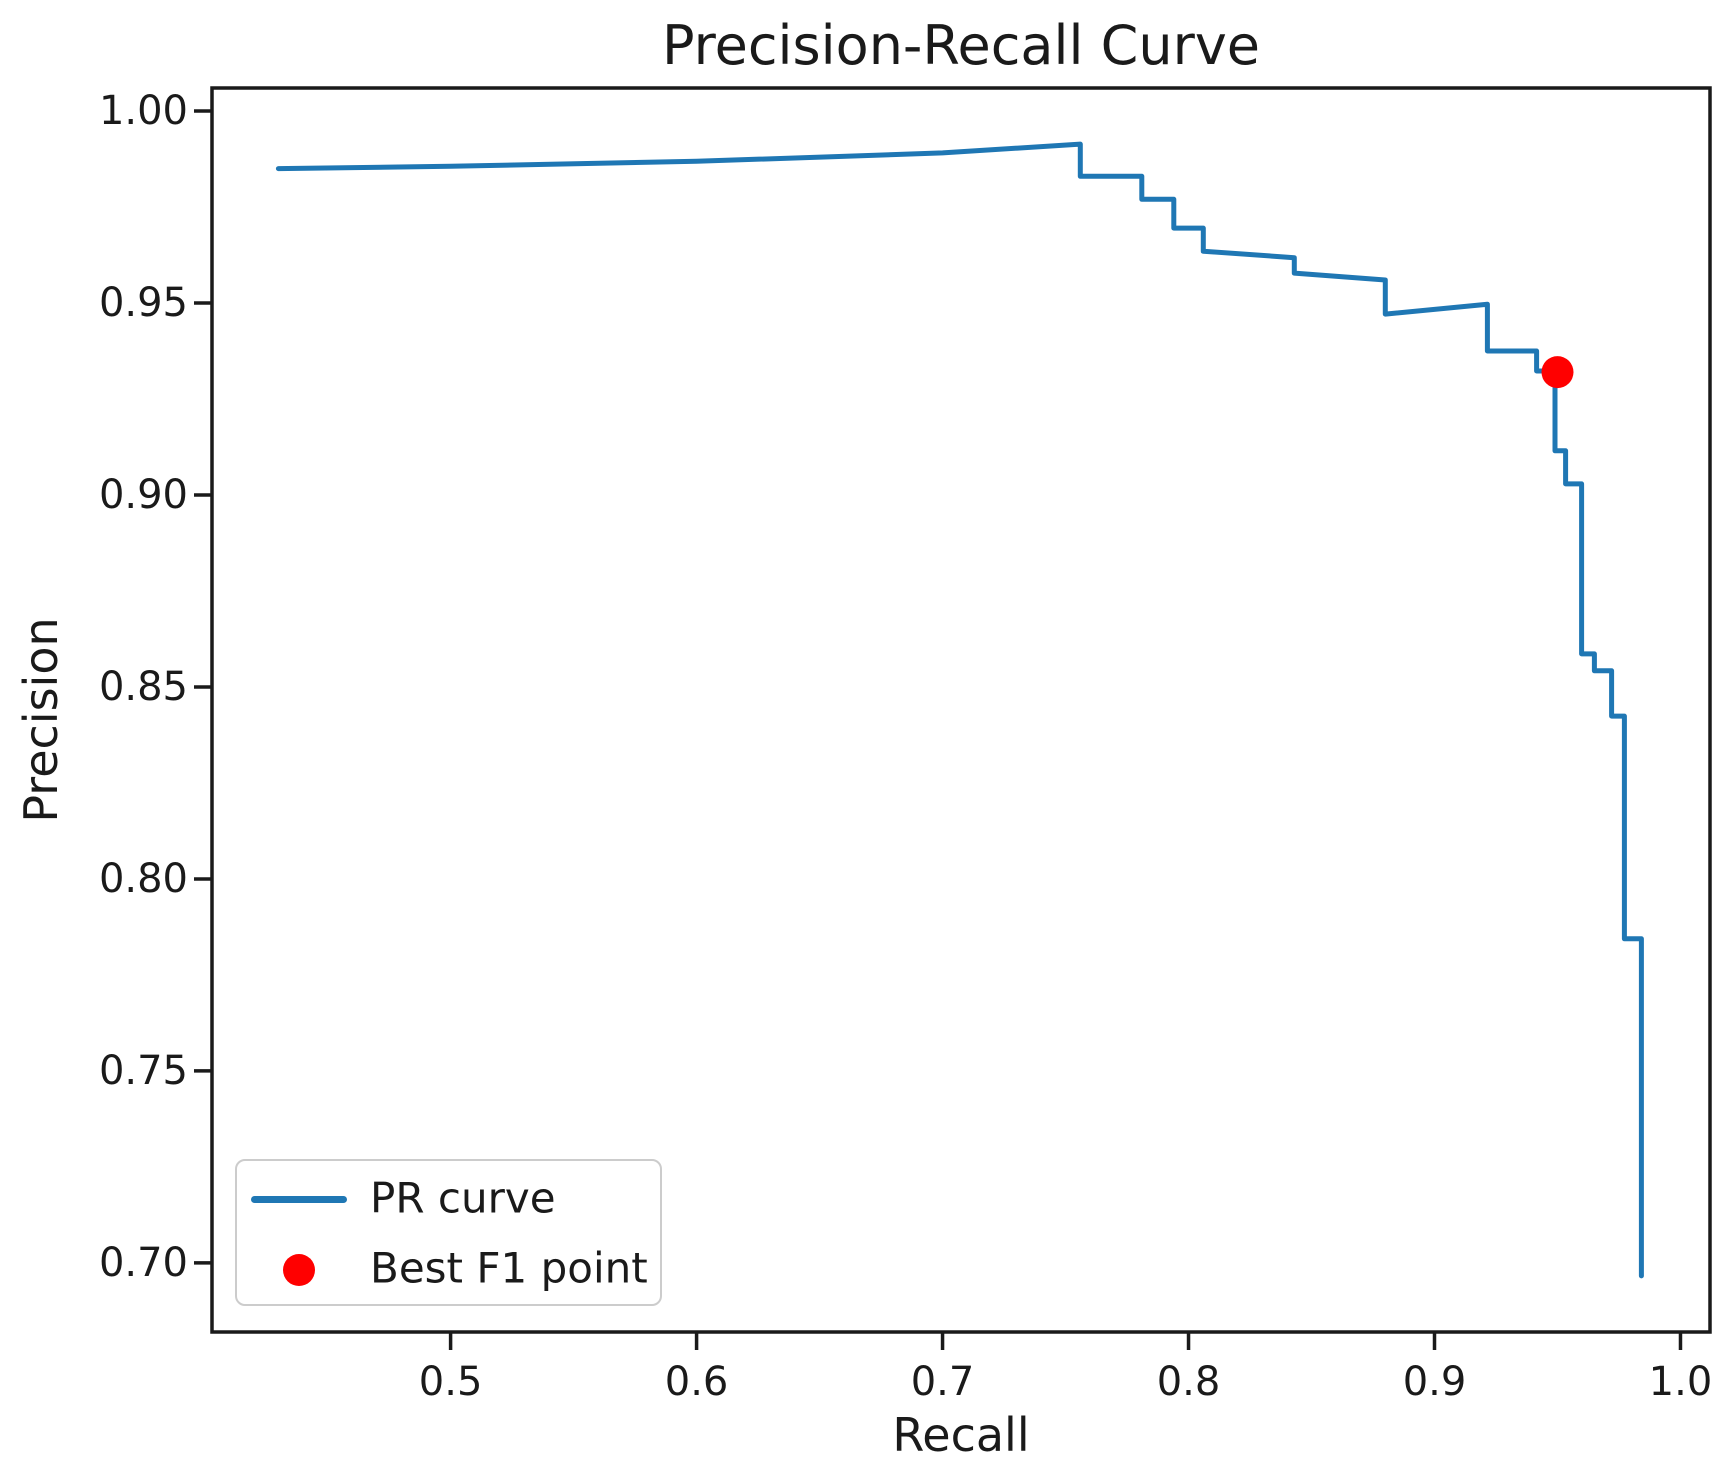 This screenshot has width=1732, height=1479. I want to click on y-tick-label: 0.75, so click(143, 1070).